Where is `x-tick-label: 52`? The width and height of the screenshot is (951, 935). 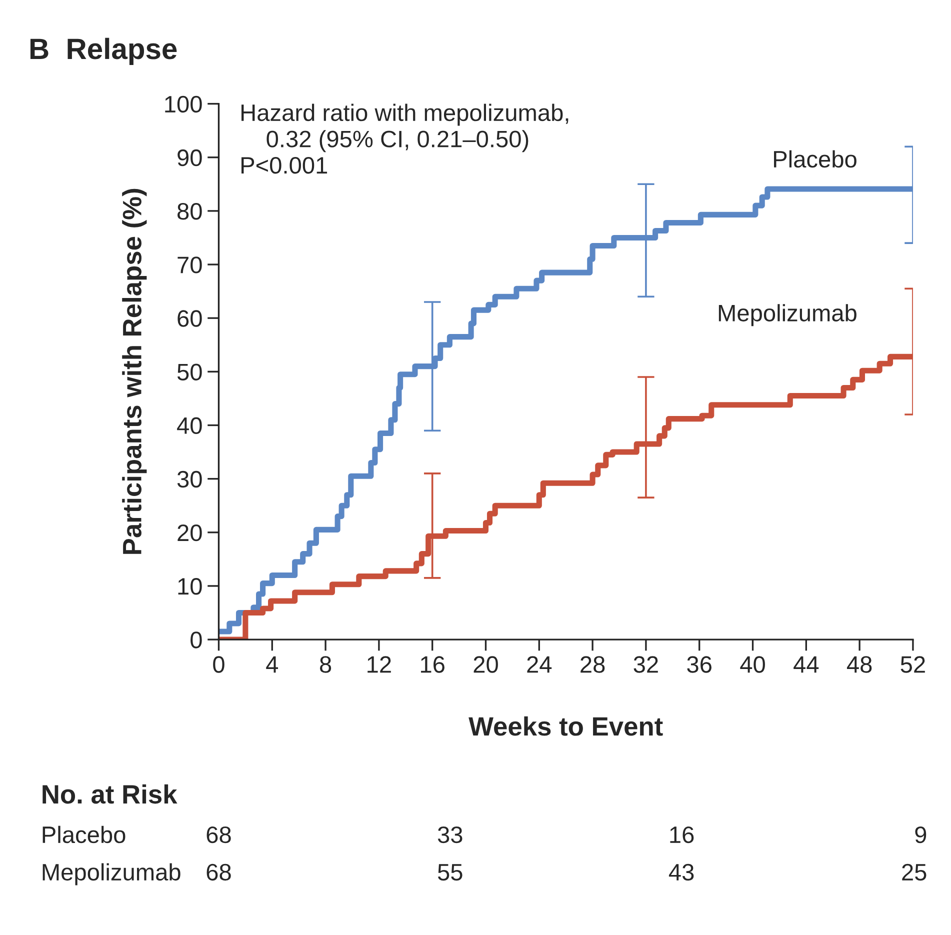
x-tick-label: 52 is located at coordinates (912, 664).